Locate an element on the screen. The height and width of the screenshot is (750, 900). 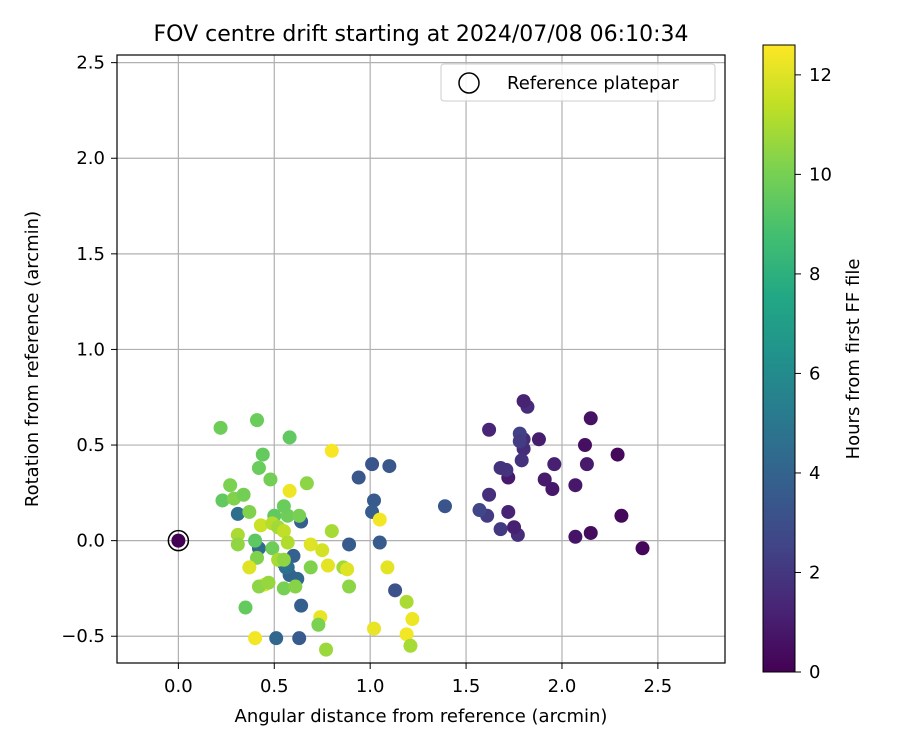
y-tick-label: 1.0 is located at coordinates (90, 349).